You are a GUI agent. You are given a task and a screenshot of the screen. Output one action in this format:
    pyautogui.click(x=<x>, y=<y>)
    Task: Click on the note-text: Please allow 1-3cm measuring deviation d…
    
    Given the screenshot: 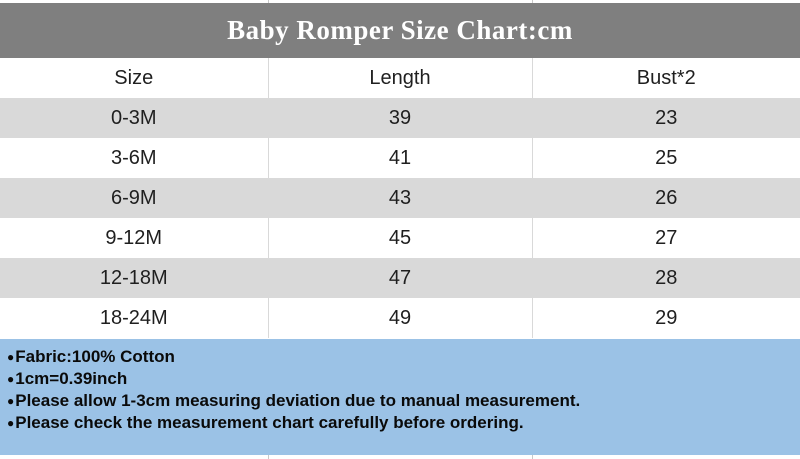 What is the action you would take?
    pyautogui.click(x=298, y=400)
    